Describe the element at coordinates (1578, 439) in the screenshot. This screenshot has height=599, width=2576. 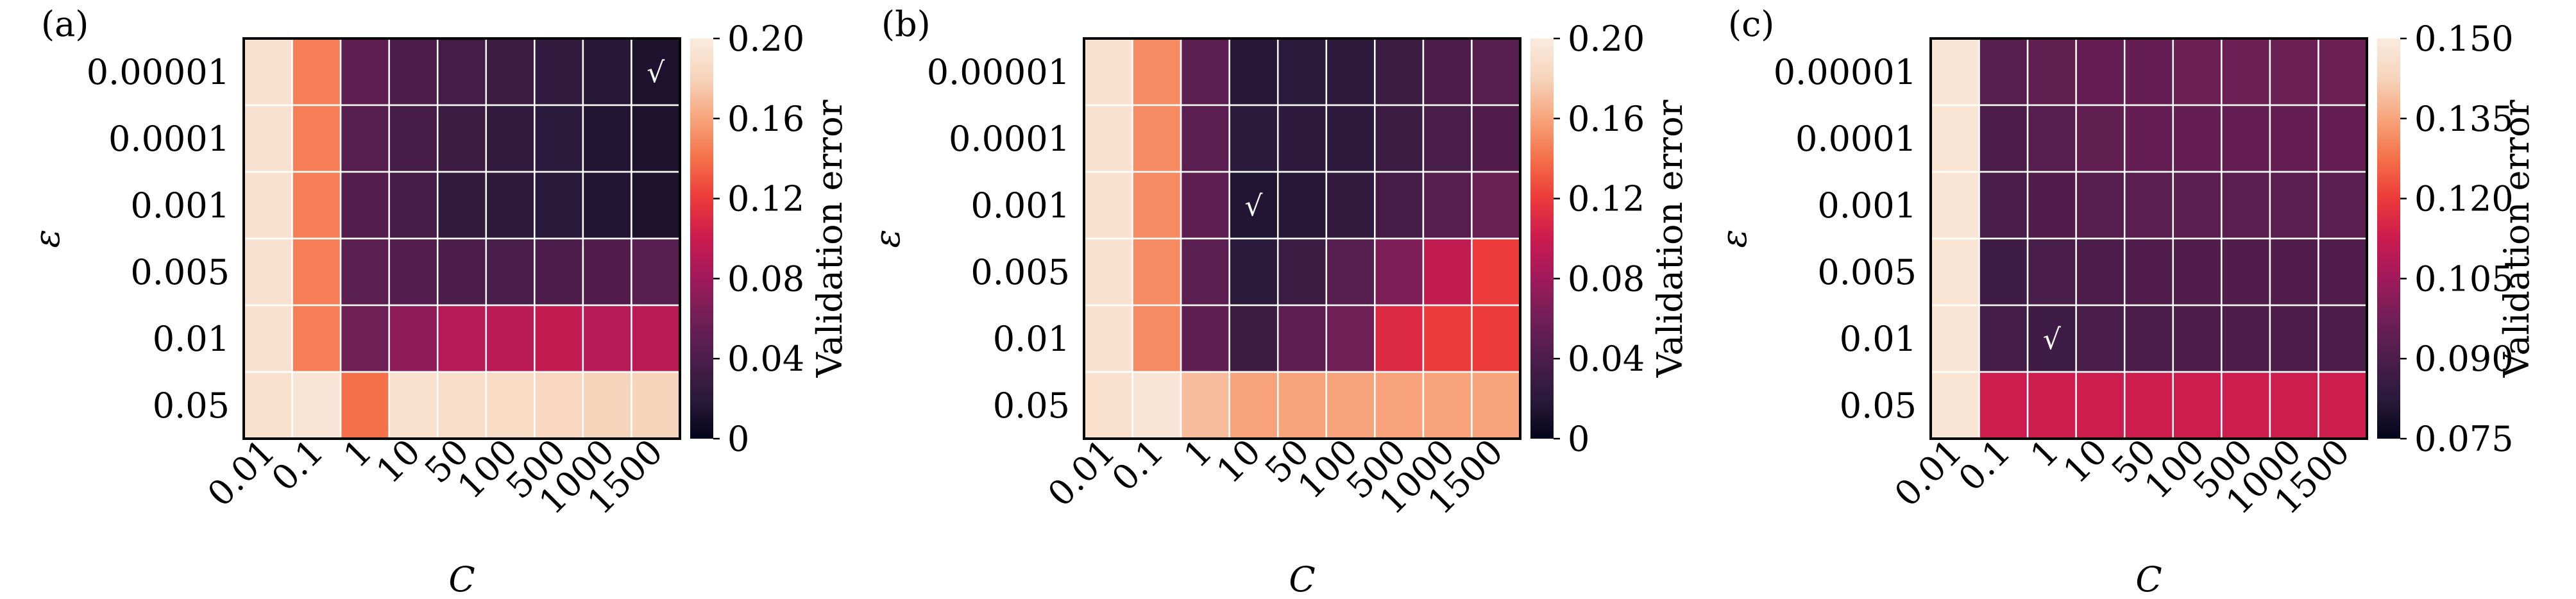
I see `colorbar-tick-label: 0` at that location.